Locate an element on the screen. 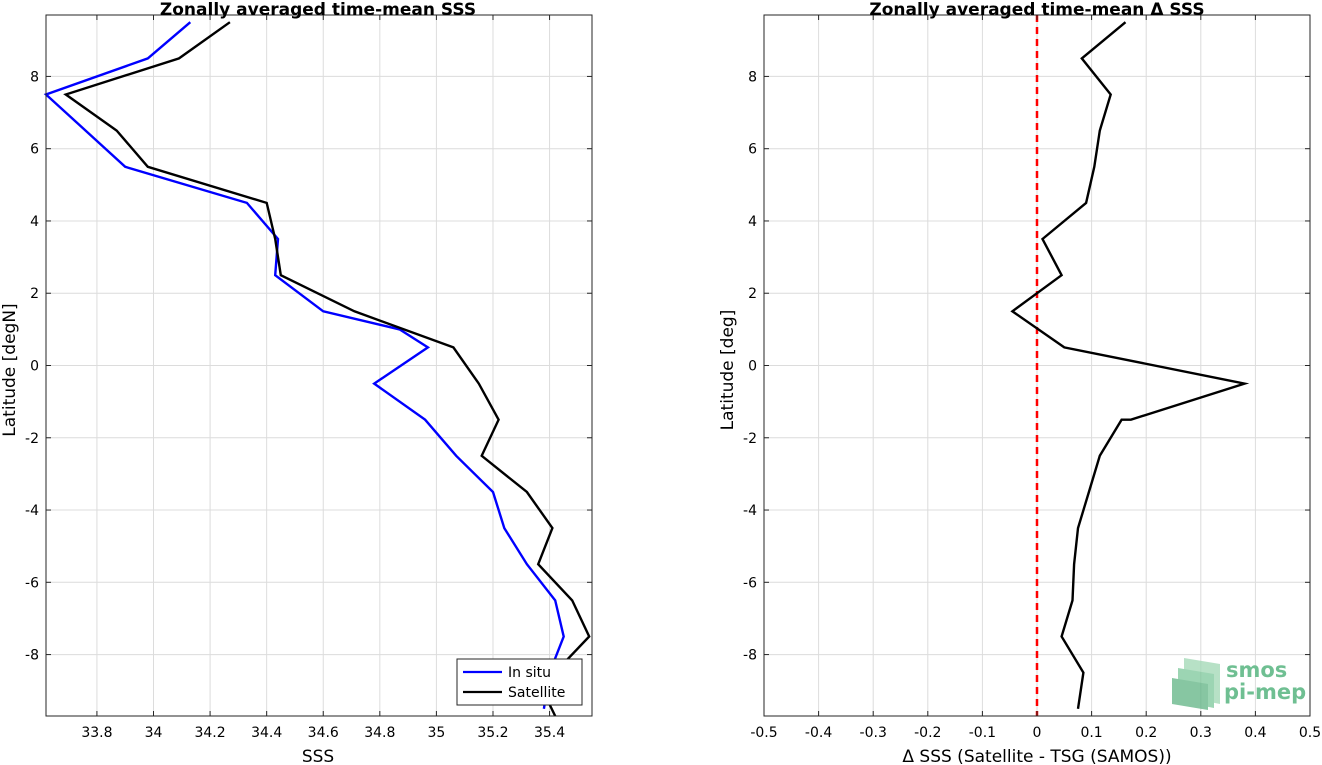 The height and width of the screenshot is (765, 1322). right-x-tick-label: 0.1 is located at coordinates (1091, 733).